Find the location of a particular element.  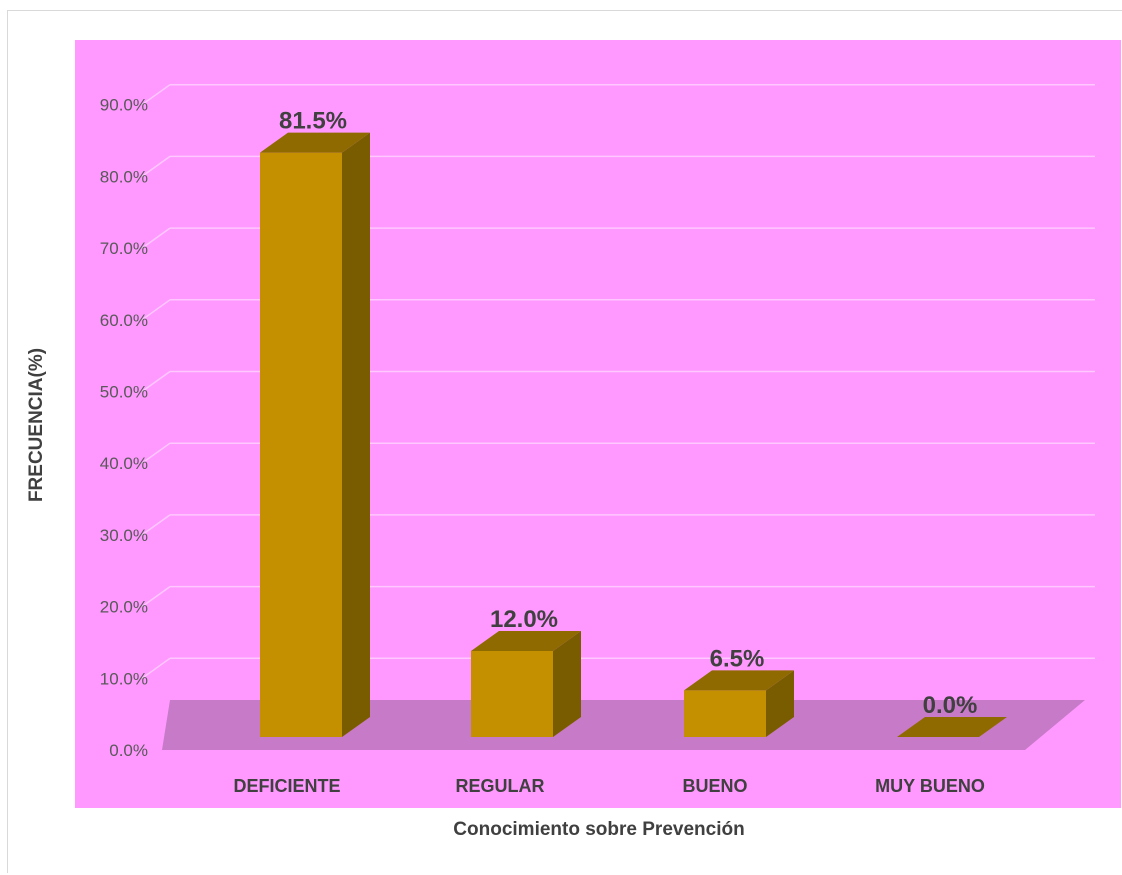

chart-floor is located at coordinates (623, 725).